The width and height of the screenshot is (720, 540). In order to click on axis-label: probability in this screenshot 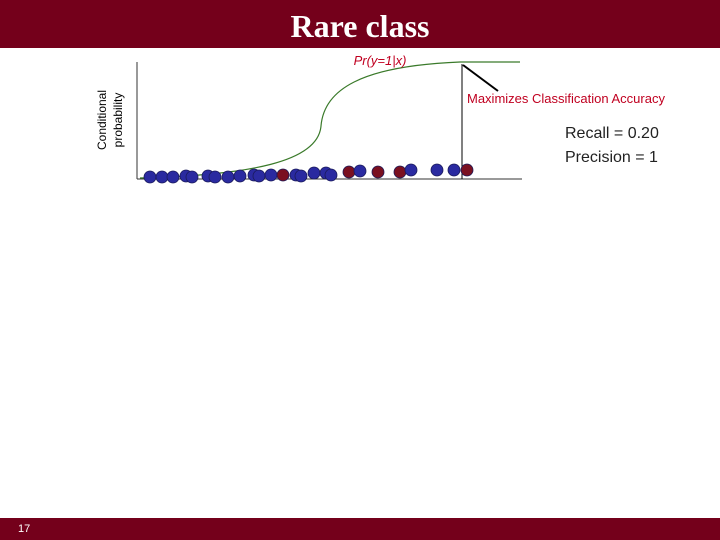, I will do `click(118, 120)`.